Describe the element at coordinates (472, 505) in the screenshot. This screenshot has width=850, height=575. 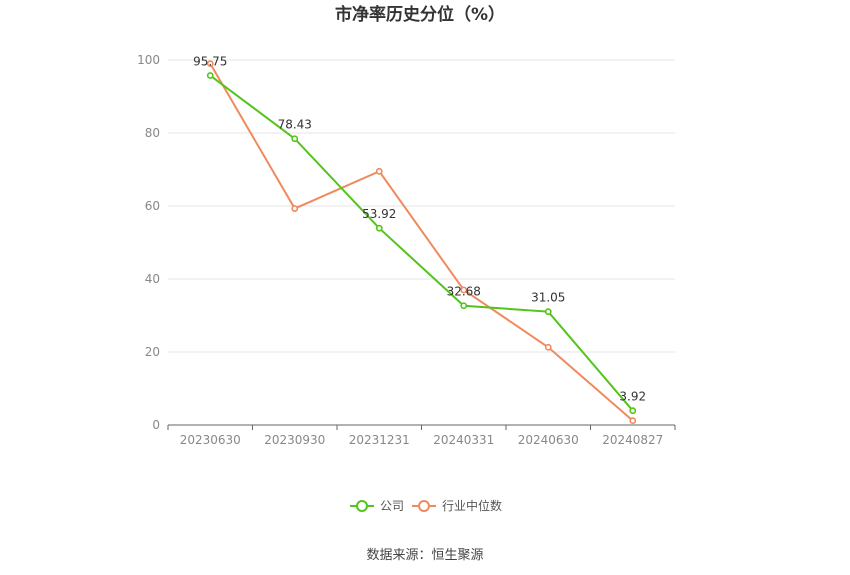
I see `legend-label: 行业中位数` at that location.